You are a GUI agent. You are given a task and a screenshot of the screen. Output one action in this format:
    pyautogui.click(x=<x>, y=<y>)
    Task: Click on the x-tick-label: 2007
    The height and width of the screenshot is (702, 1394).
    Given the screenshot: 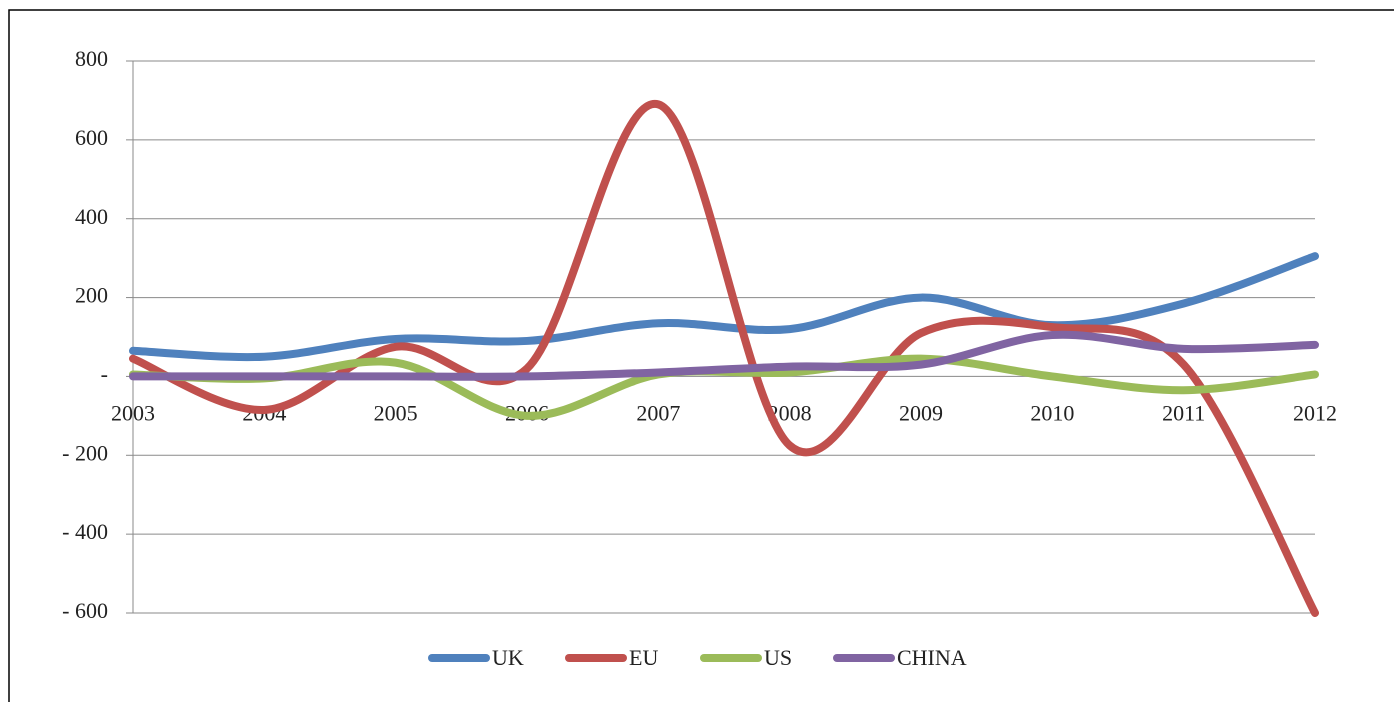 What is the action you would take?
    pyautogui.click(x=658, y=412)
    